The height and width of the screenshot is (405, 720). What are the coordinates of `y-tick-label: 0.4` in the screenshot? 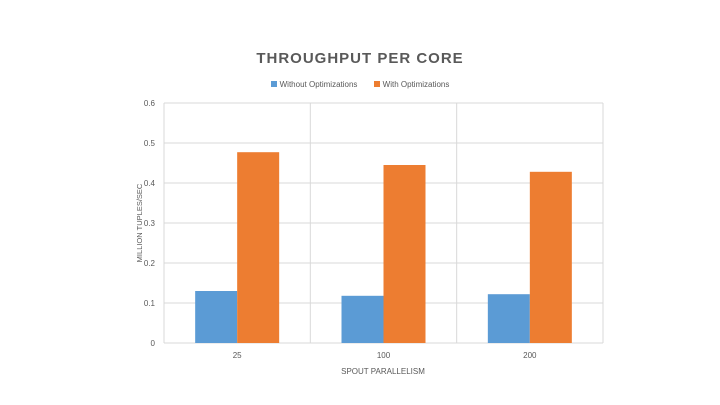 It's located at (150, 183).